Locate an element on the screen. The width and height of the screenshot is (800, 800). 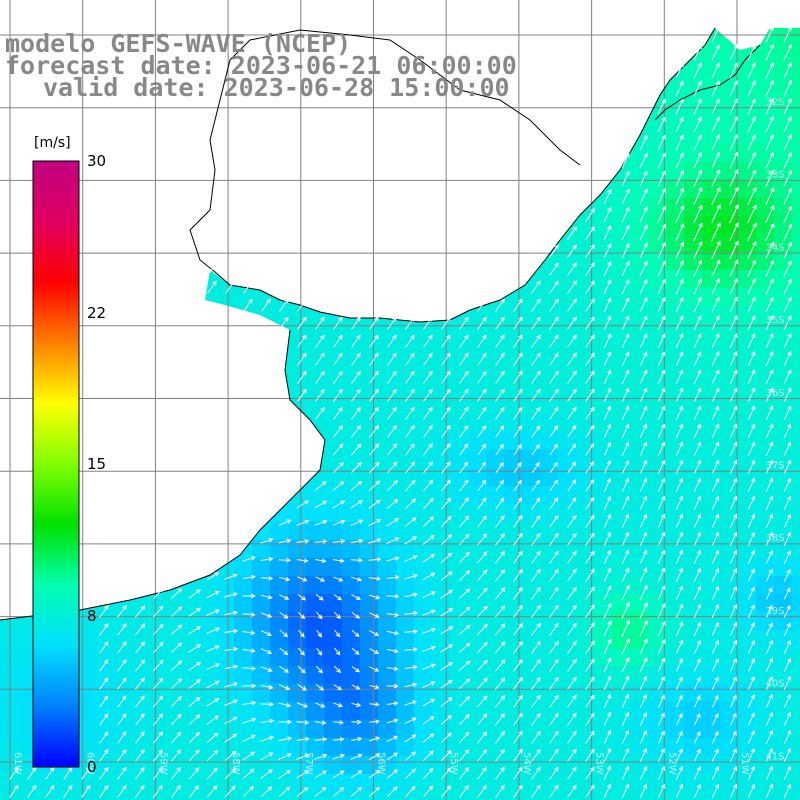
colorbar-tick-15: 15 is located at coordinates (96, 464).